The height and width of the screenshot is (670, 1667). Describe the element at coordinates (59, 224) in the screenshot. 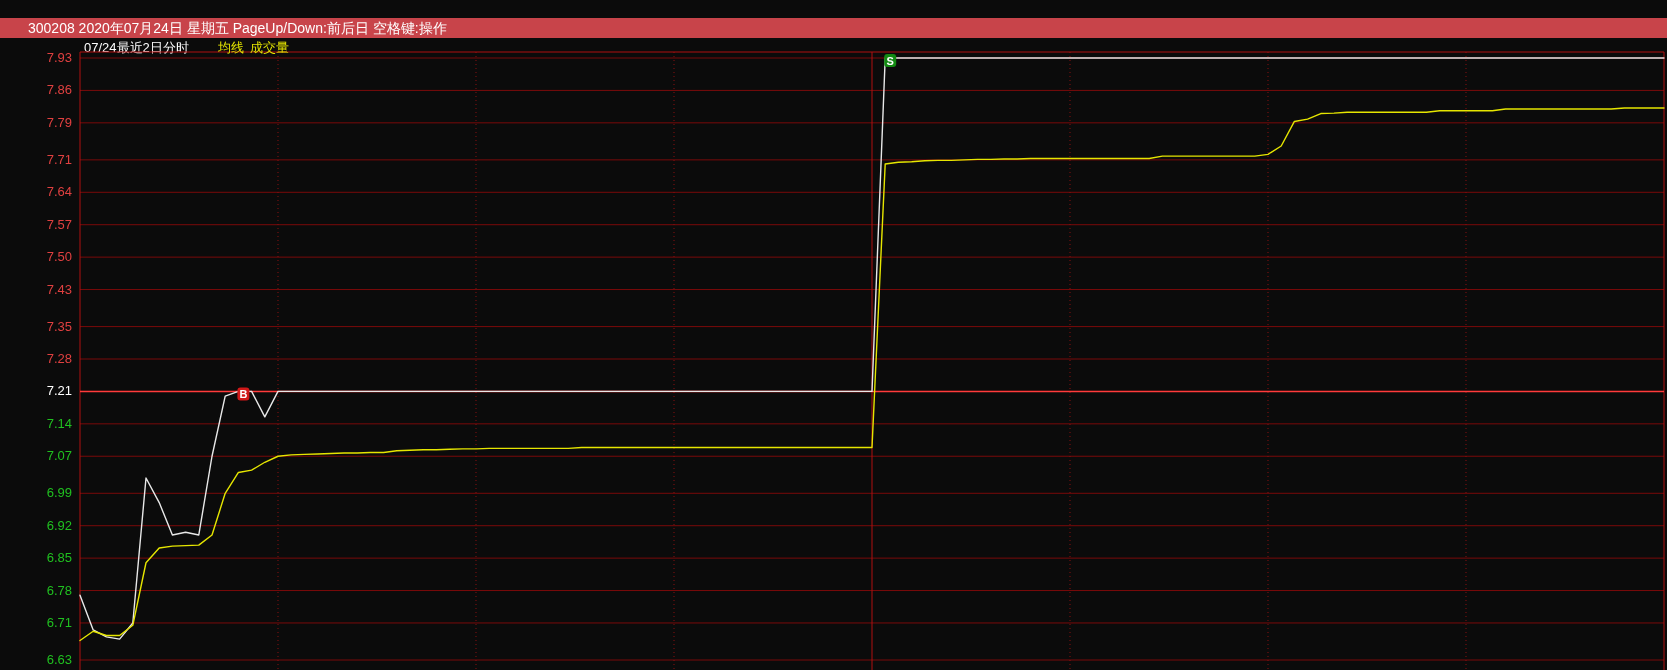

I see `y-tick-label: 7.57` at that location.